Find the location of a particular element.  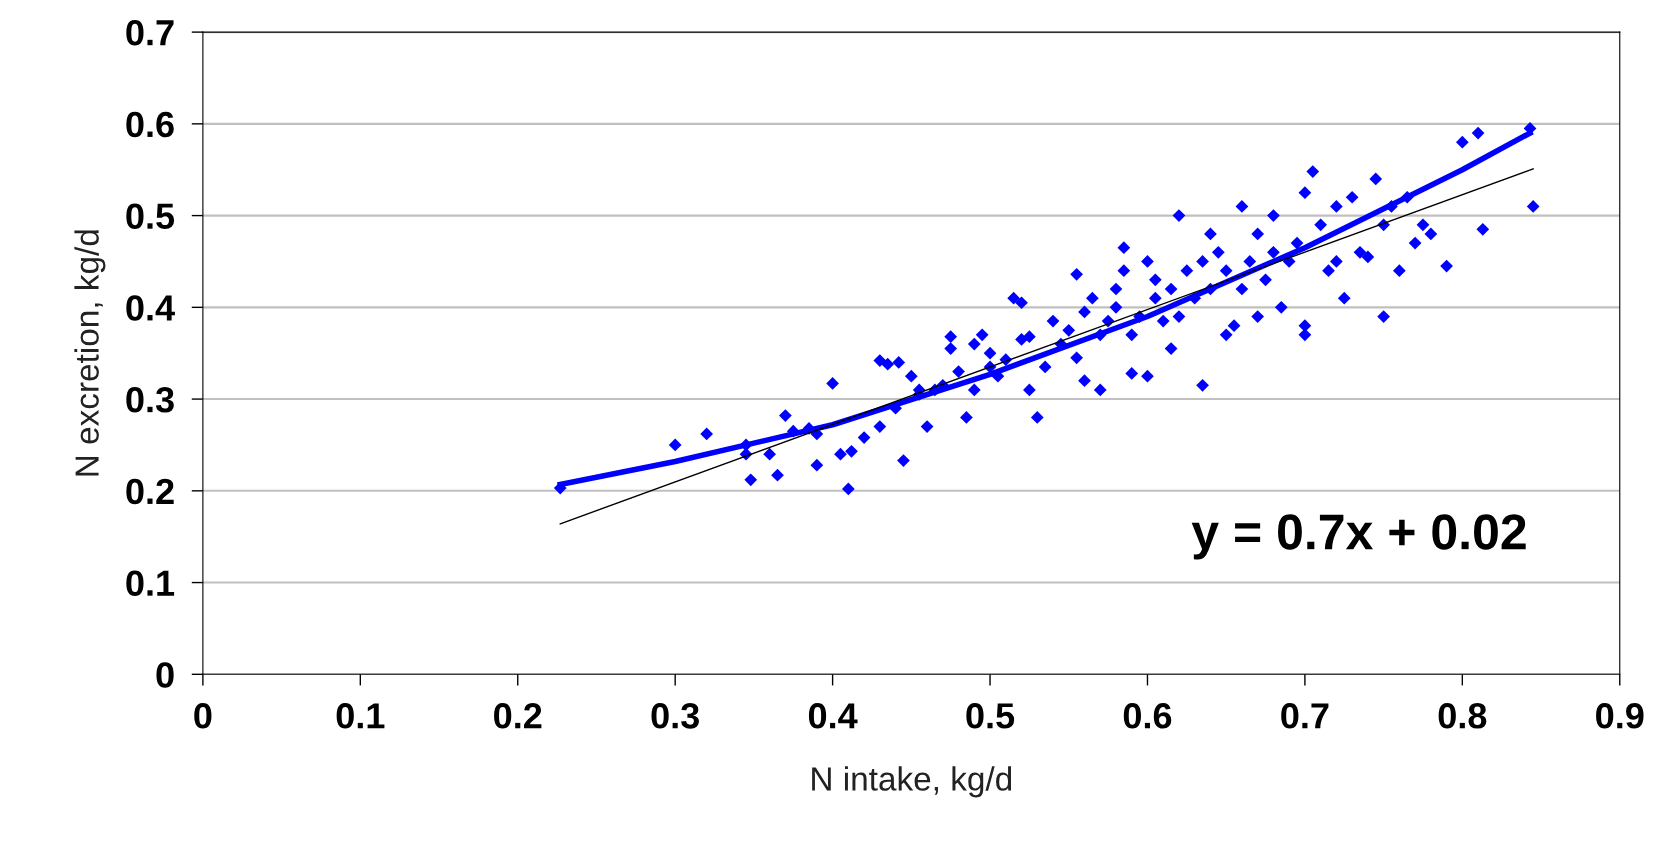

y-tick-label: 0.4 is located at coordinates (150, 308).